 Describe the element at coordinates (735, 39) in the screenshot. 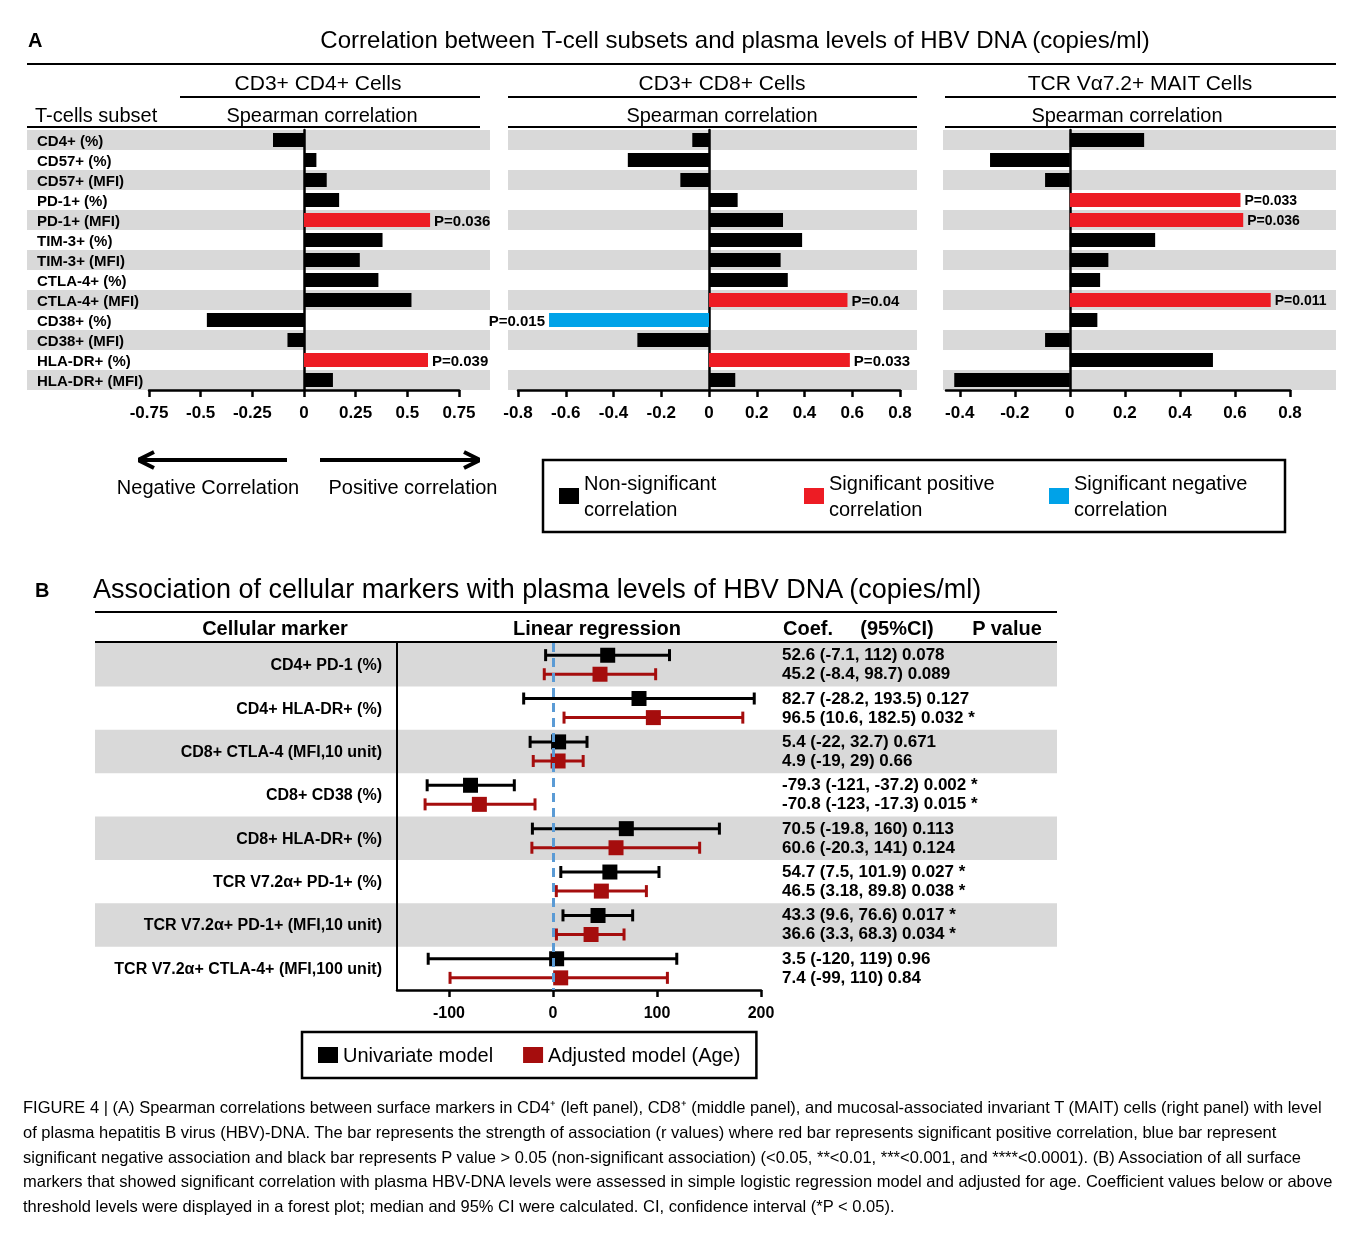

I see `text: Correlation between T-cell subsets and plasma levels of HBV DNA (copies/ml)` at that location.